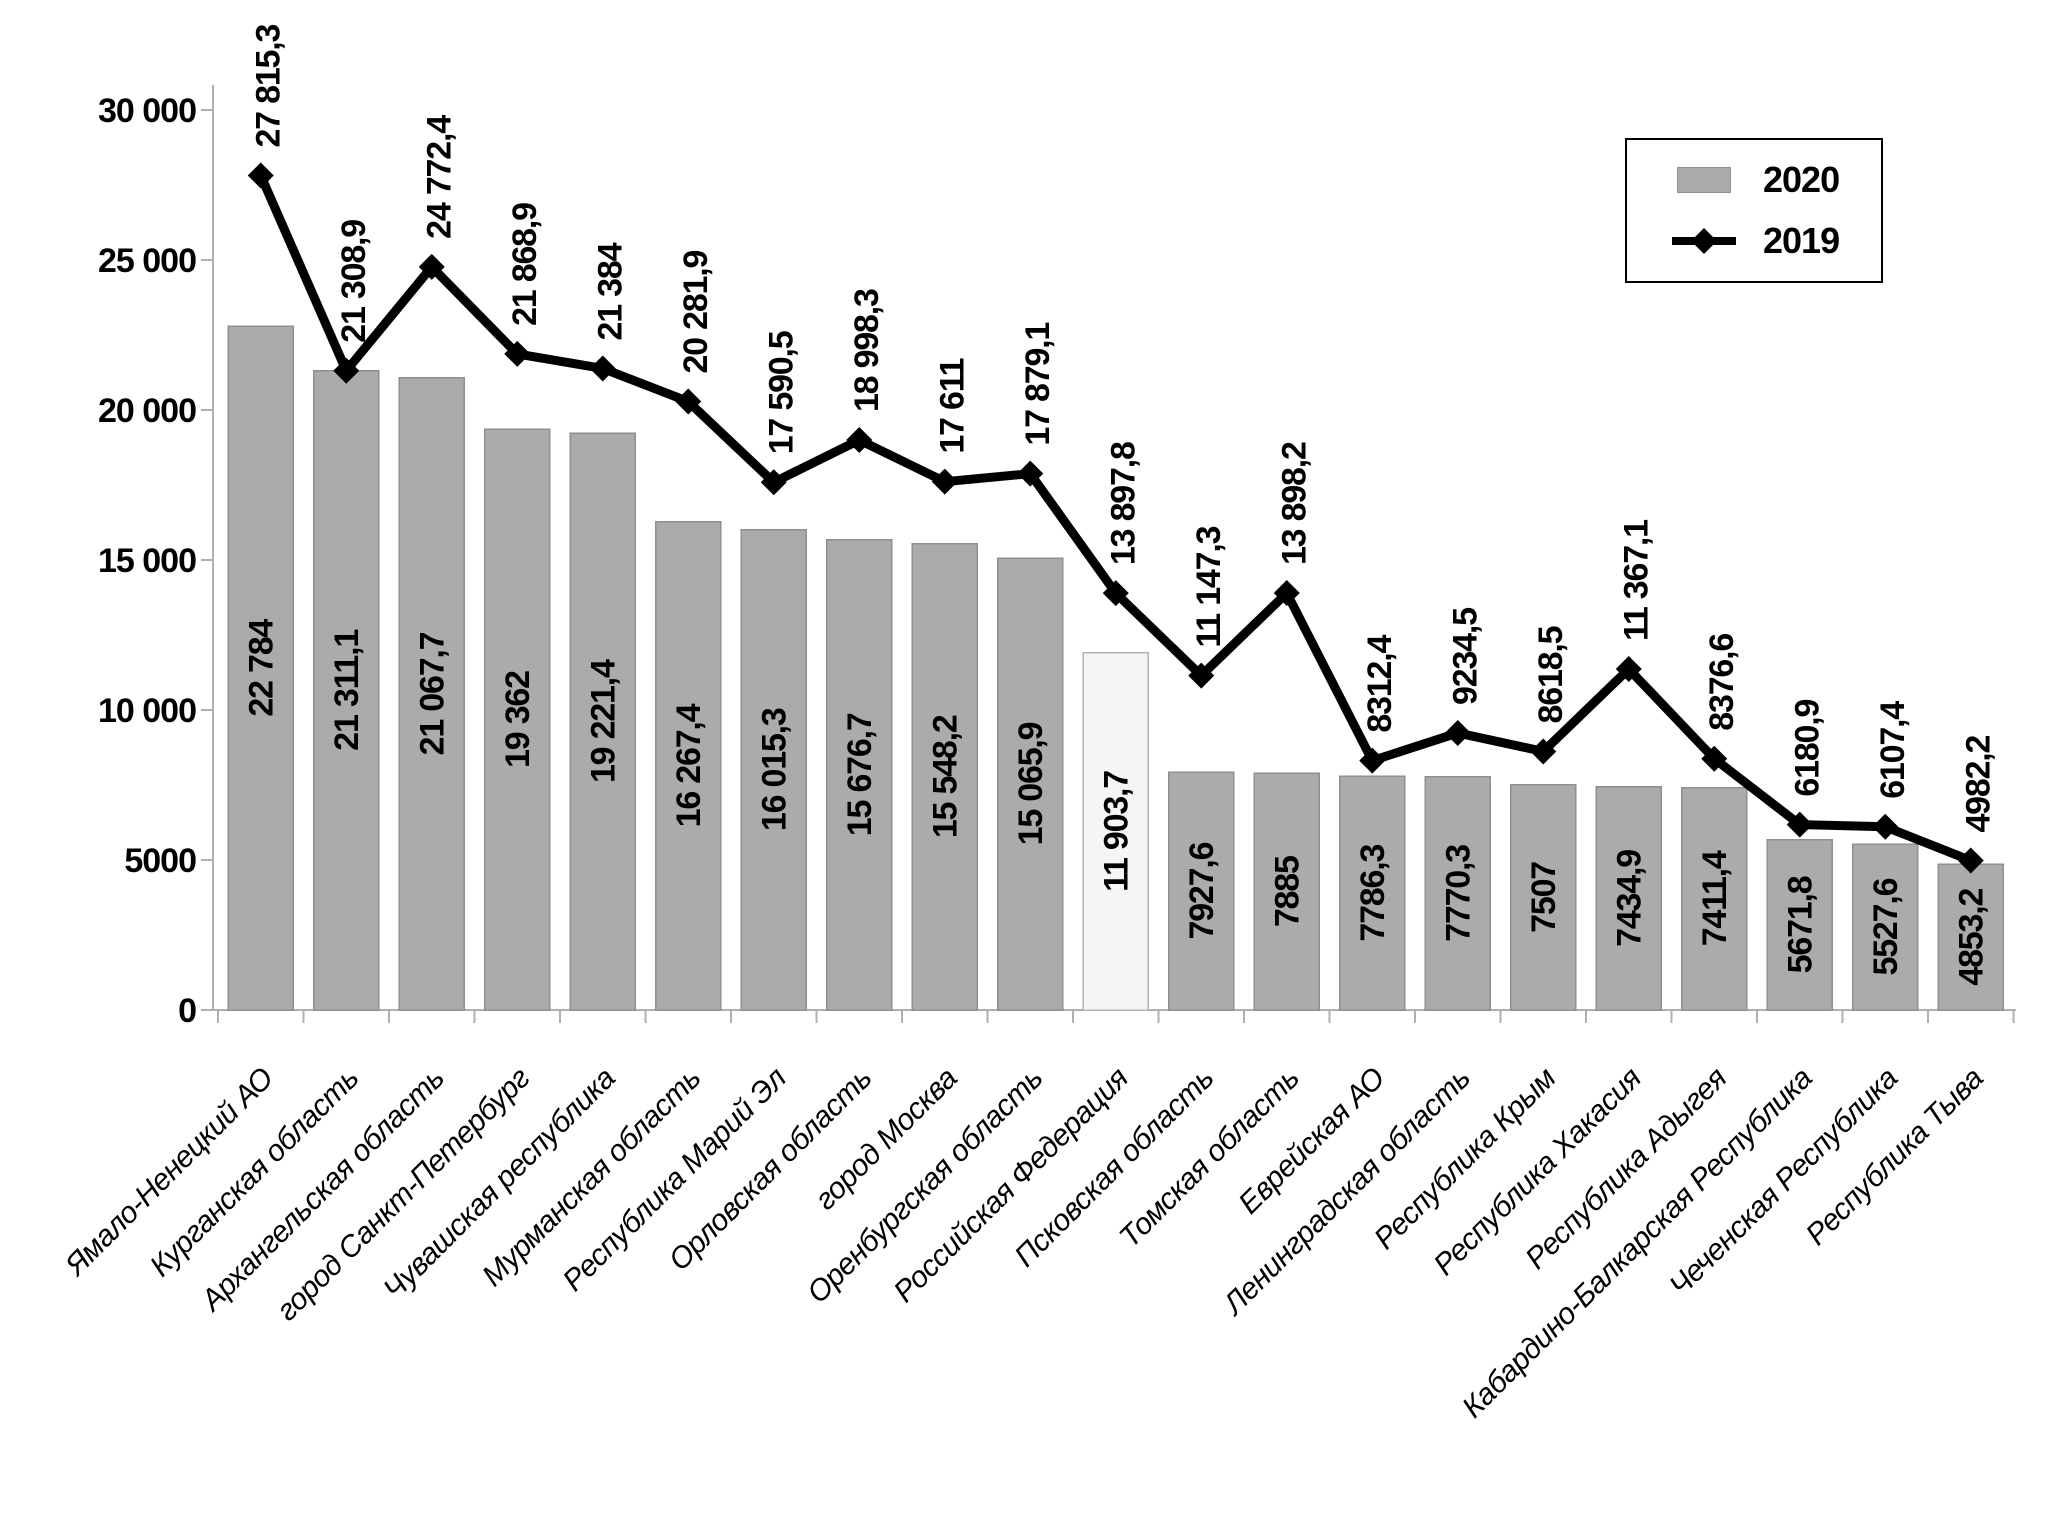  I want to click on y-axis-tick-label: 0, so click(187, 1011).